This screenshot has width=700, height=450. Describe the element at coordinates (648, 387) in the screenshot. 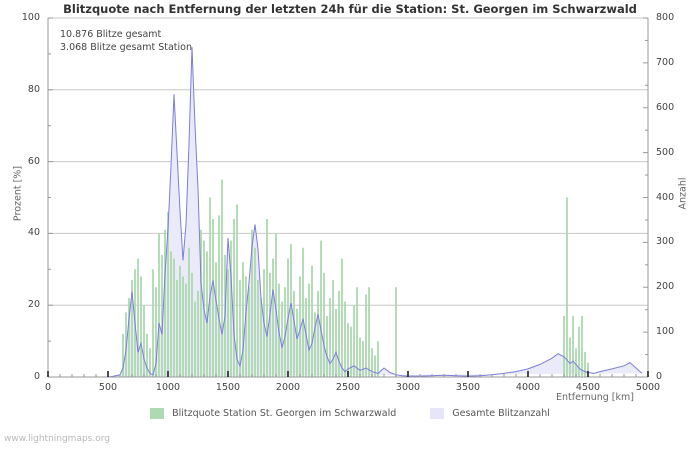

I see `x-tick-label: 5000` at that location.